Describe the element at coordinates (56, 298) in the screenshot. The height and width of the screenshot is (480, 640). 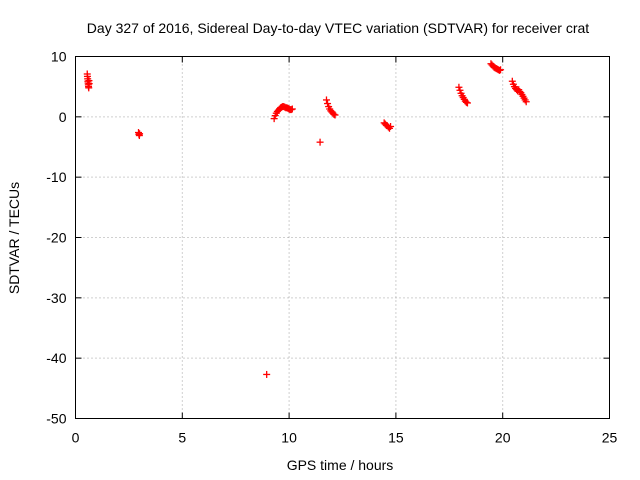
I see `y-tick-label: -30` at that location.